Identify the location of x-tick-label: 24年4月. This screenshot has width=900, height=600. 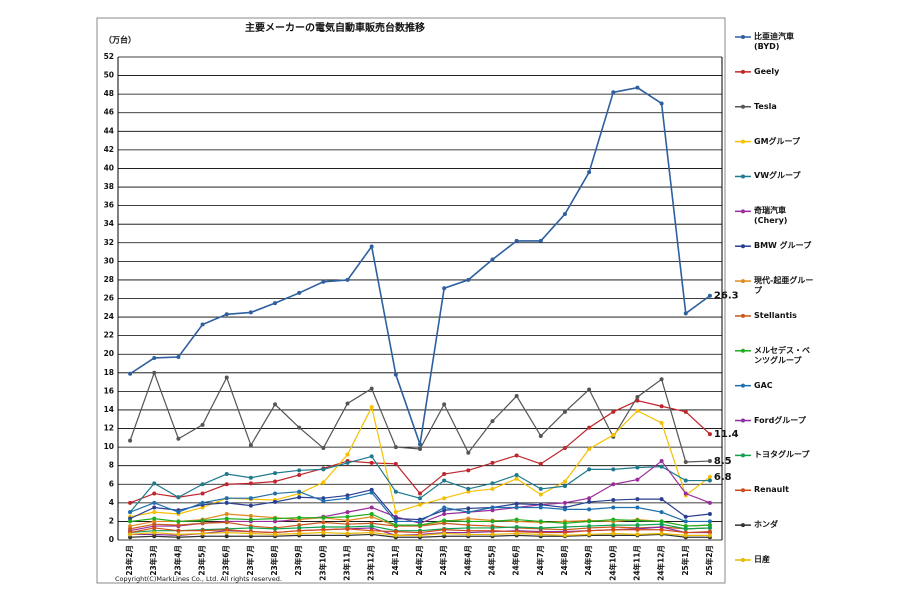
(467, 560).